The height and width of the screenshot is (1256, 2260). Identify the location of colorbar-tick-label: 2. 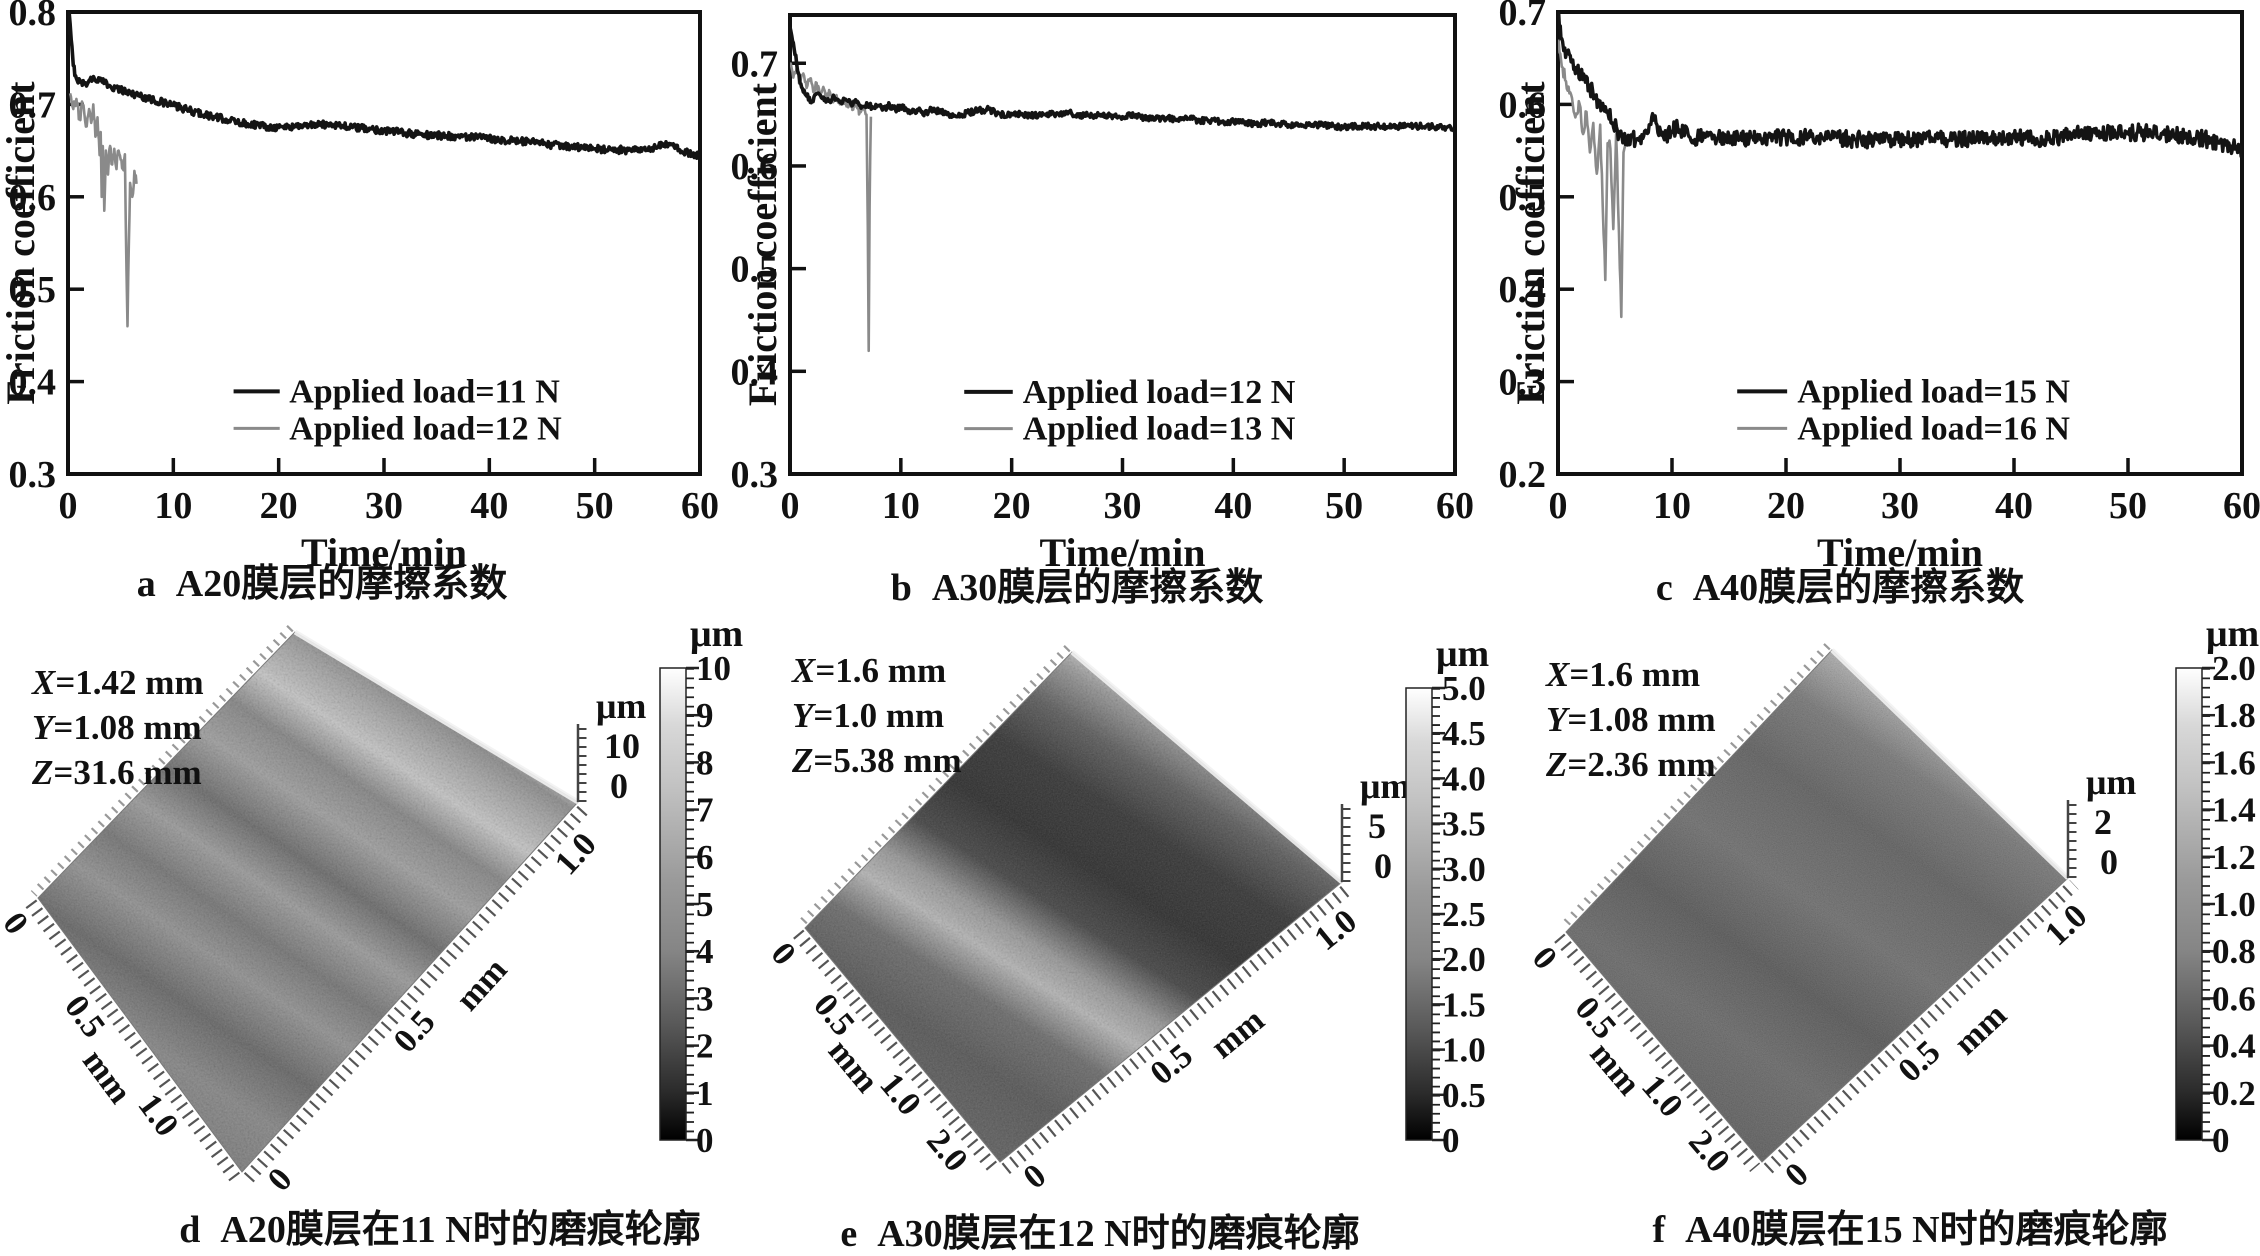
(705, 1046).